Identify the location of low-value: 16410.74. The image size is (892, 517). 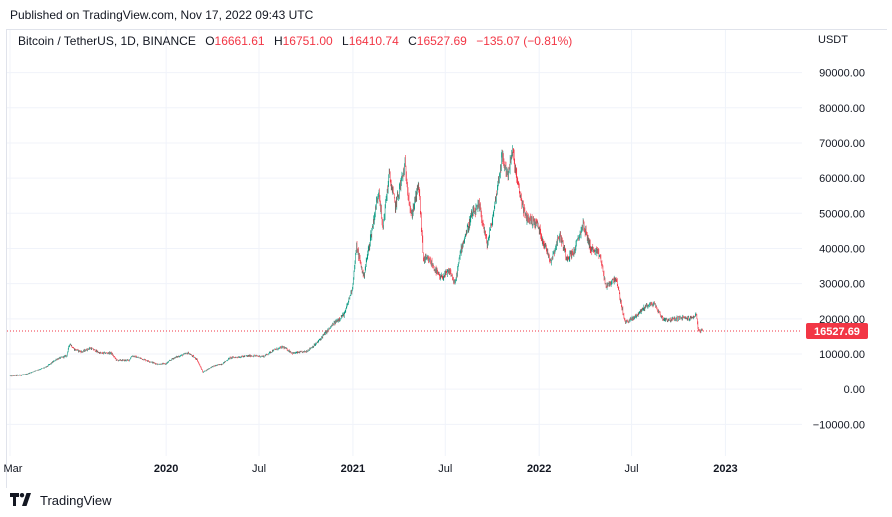
(373, 41).